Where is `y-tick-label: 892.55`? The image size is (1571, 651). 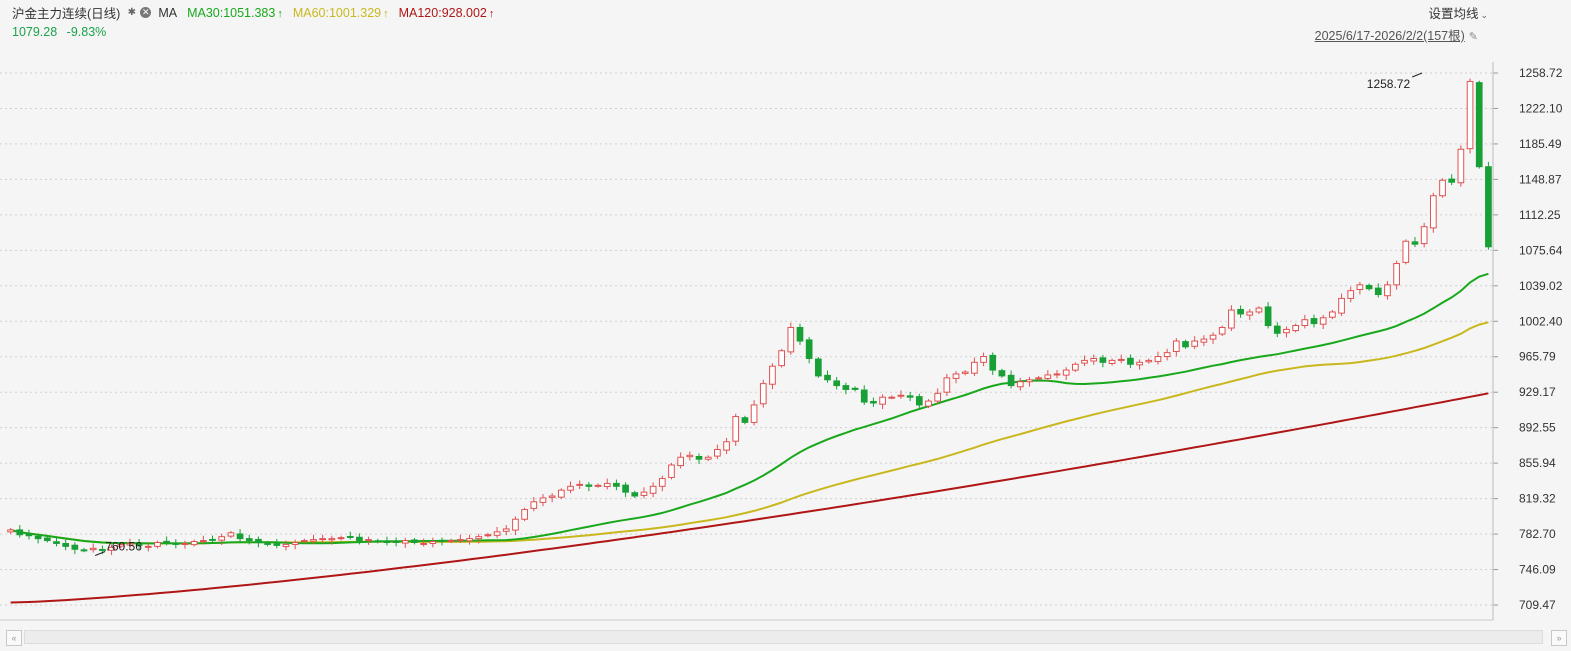
y-tick-label: 892.55 is located at coordinates (1537, 428).